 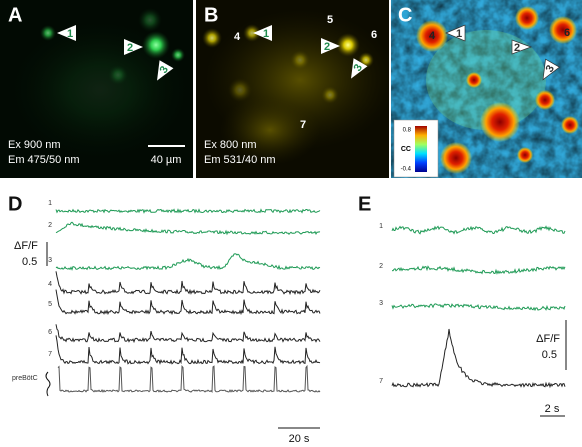 What do you see at coordinates (552, 409) in the screenshot?
I see `scale-label: 2 s` at bounding box center [552, 409].